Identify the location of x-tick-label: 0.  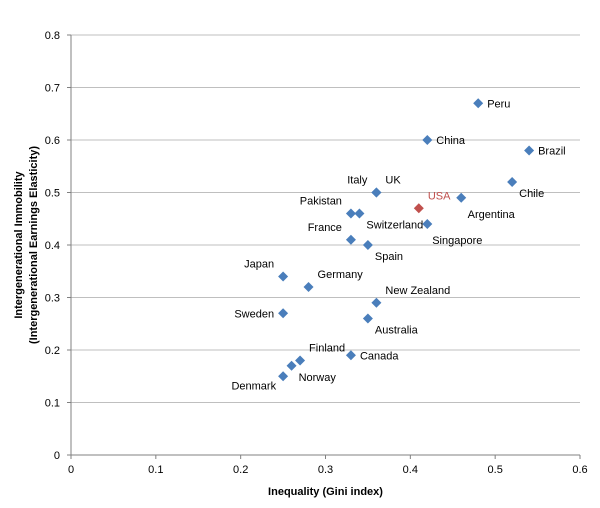
(71, 470).